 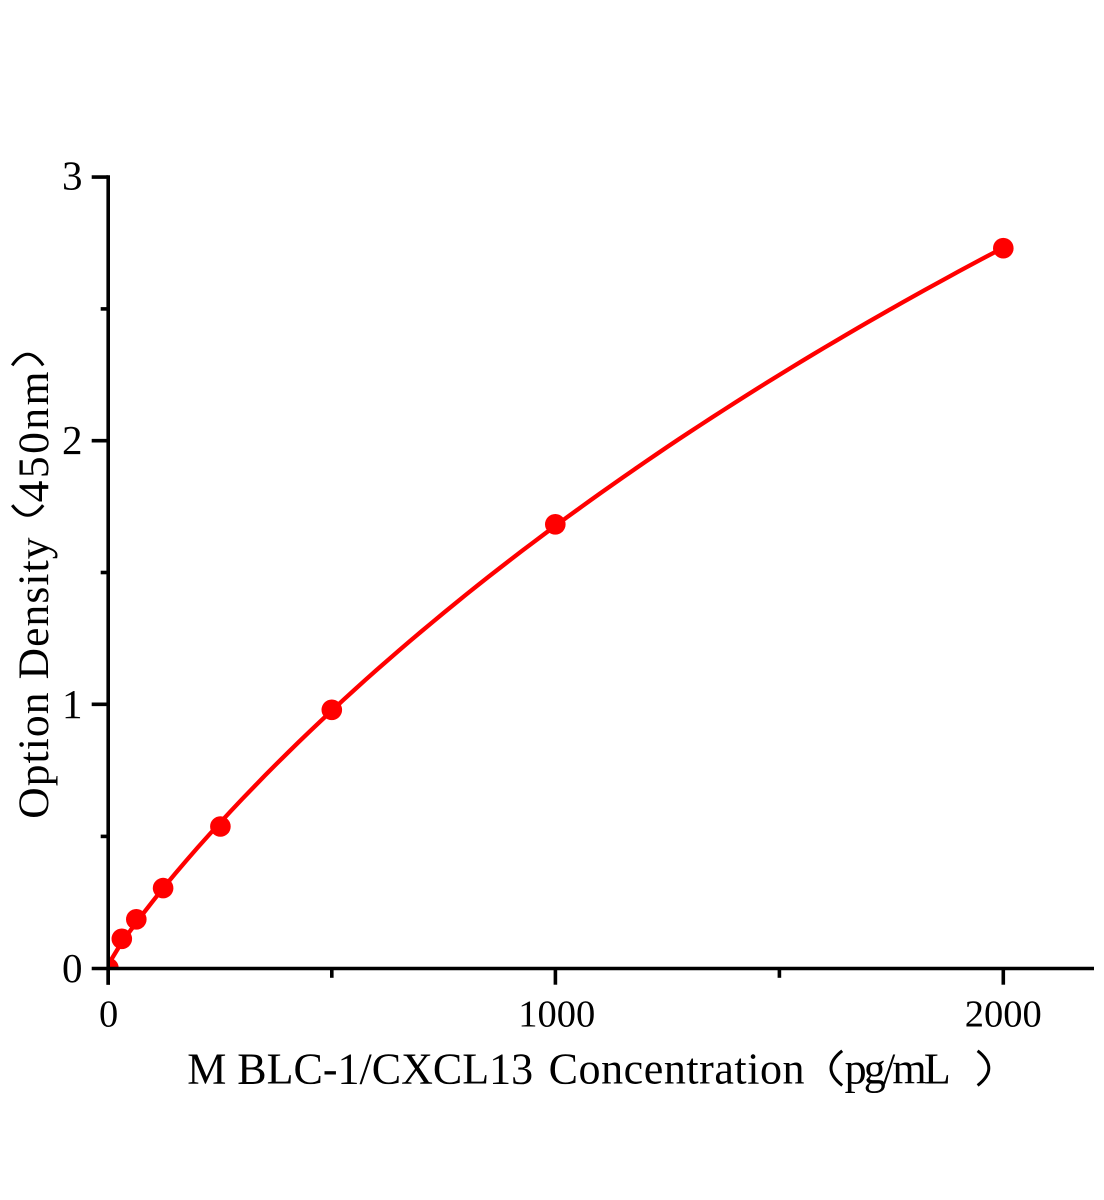 I want to click on svg-text: Option Density450nm, so click(x=34, y=594).